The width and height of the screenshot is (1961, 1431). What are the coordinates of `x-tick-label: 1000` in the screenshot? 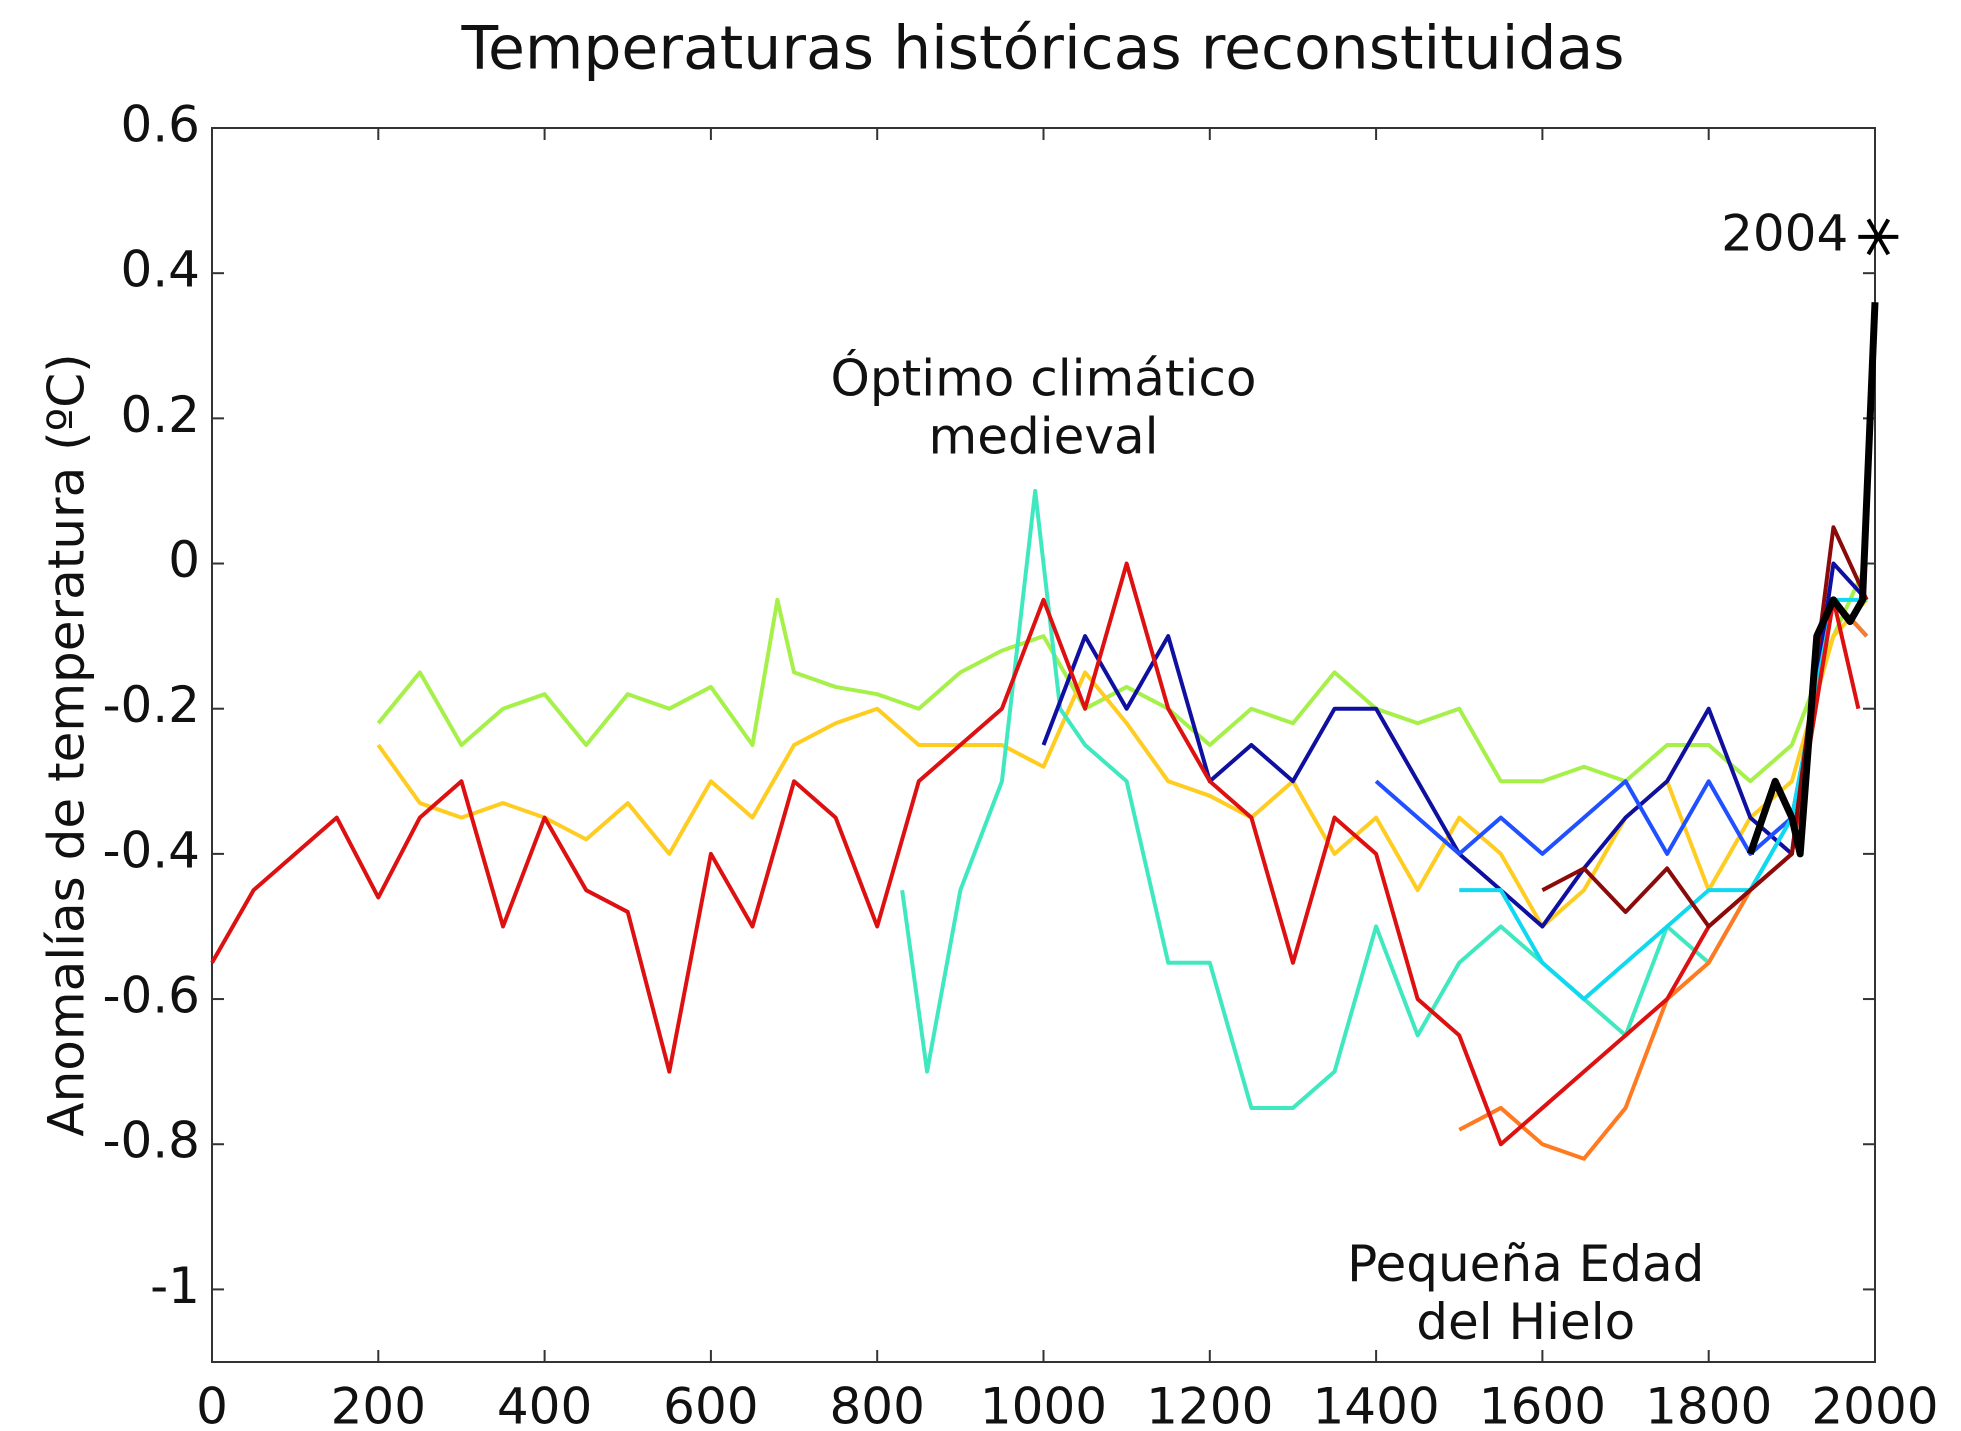 It's located at (1043, 1404).